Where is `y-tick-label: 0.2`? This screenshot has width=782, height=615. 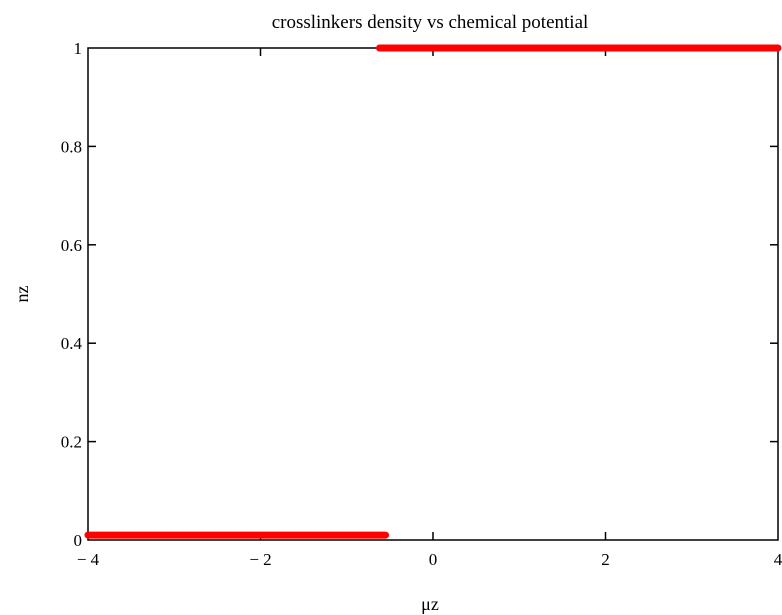 y-tick-label: 0.2 is located at coordinates (71, 442).